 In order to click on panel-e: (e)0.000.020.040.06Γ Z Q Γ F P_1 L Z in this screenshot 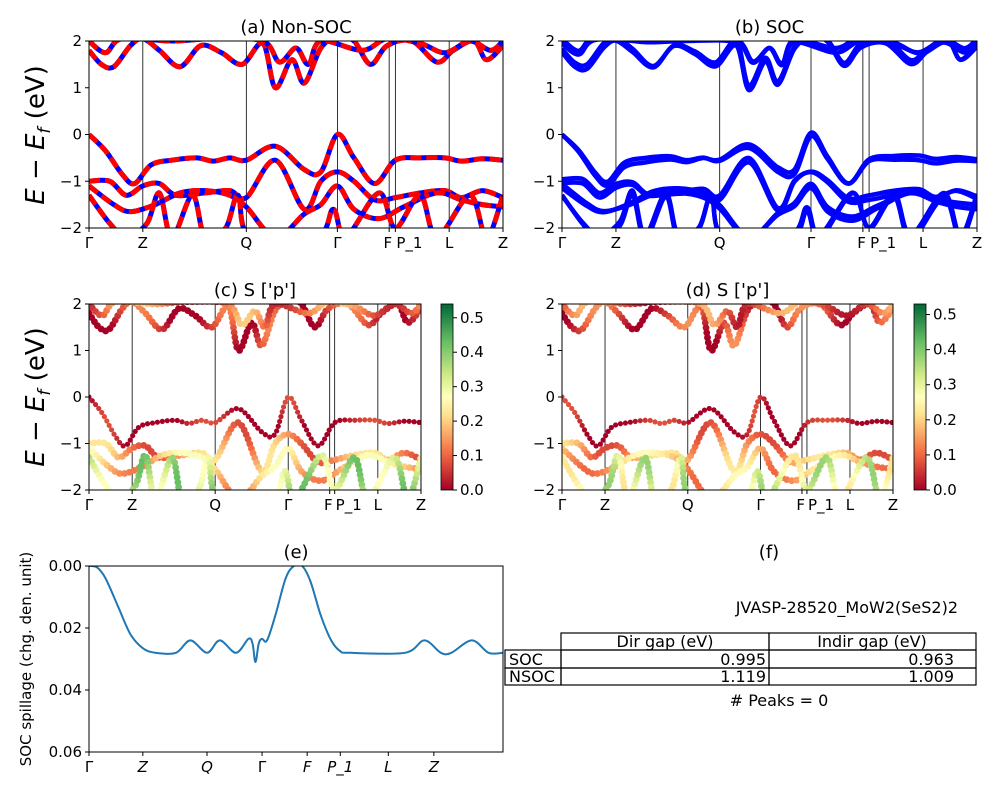, I will do `click(276, 659)`.